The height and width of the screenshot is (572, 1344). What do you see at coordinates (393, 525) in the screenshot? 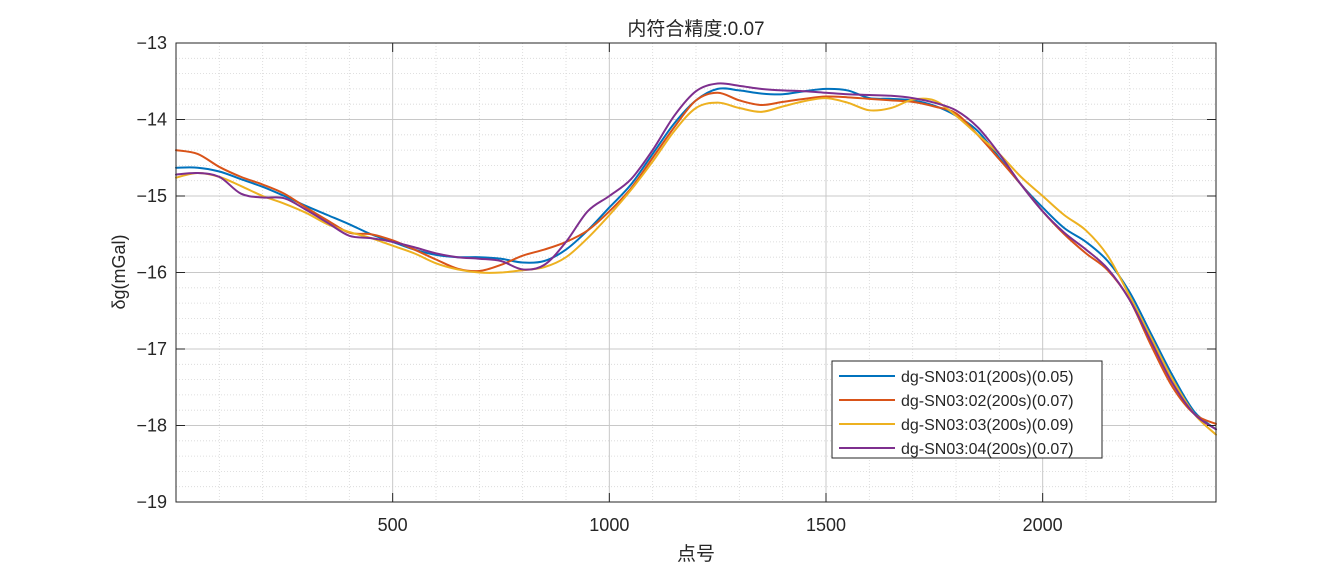
I see `x-tick-label: 500` at bounding box center [393, 525].